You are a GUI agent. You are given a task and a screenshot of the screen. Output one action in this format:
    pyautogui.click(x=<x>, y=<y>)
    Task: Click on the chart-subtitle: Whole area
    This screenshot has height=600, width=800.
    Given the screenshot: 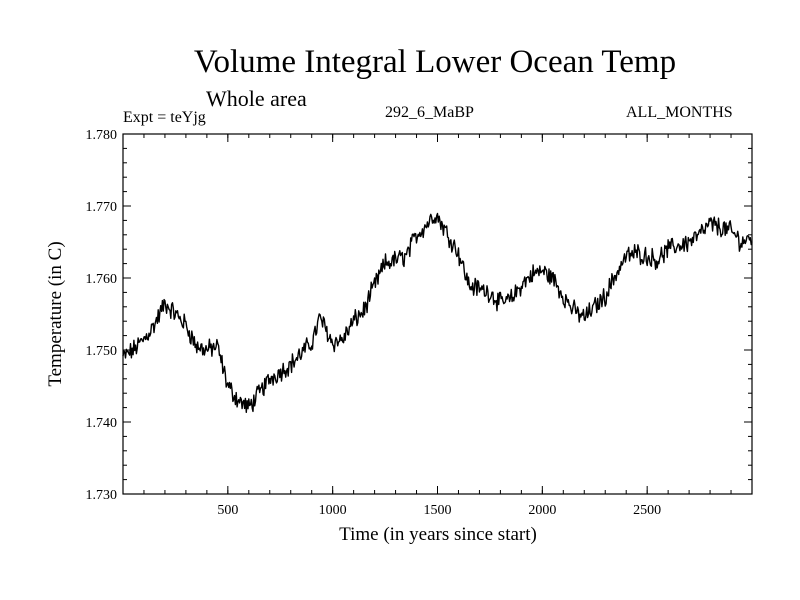 What is the action you would take?
    pyautogui.click(x=256, y=98)
    